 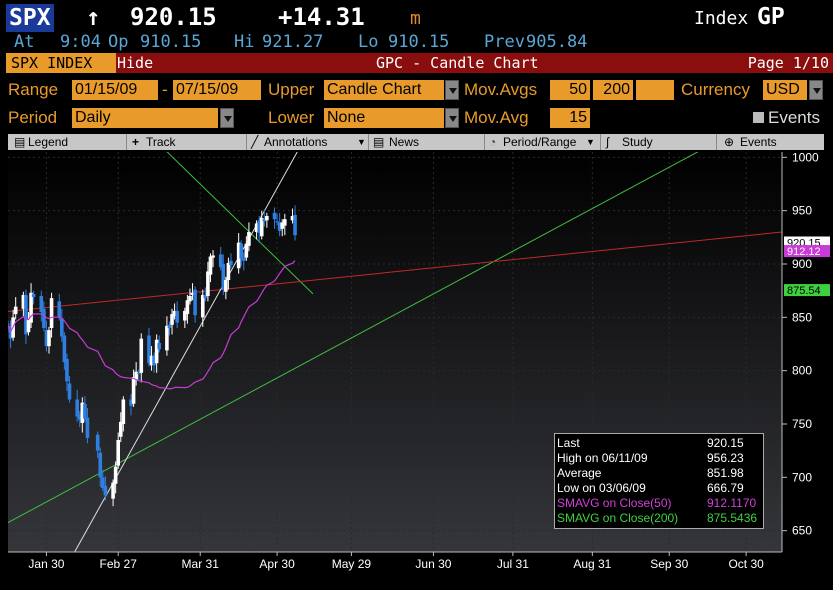 I want to click on range-start-input: 01/15/09, so click(x=115, y=90).